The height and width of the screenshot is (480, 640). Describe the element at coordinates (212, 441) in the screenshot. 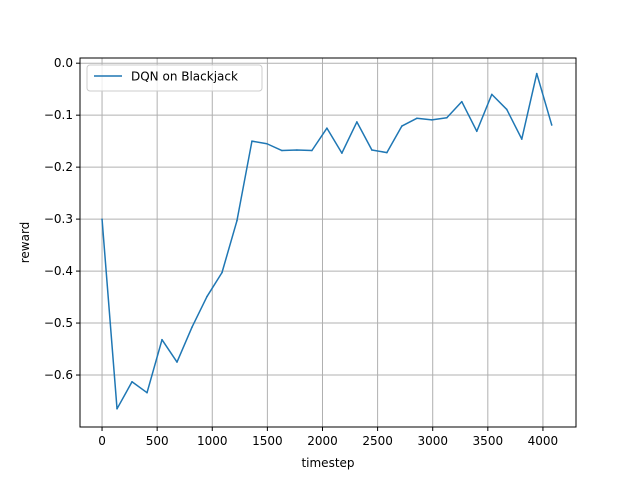

I see `x-tick-label: 1000` at that location.